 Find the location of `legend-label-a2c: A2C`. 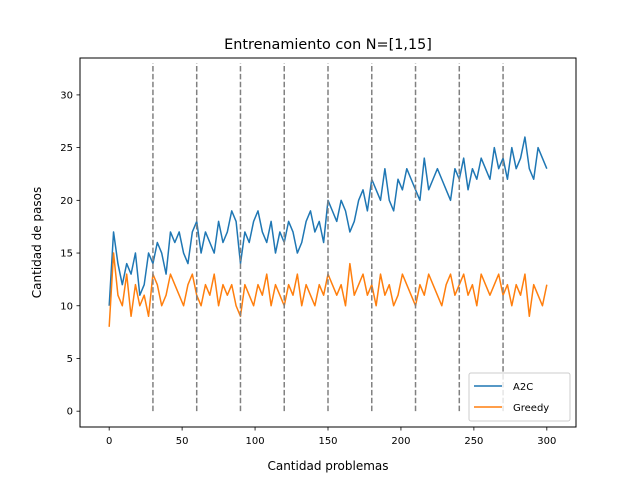

legend-label-a2c: A2C is located at coordinates (523, 387).